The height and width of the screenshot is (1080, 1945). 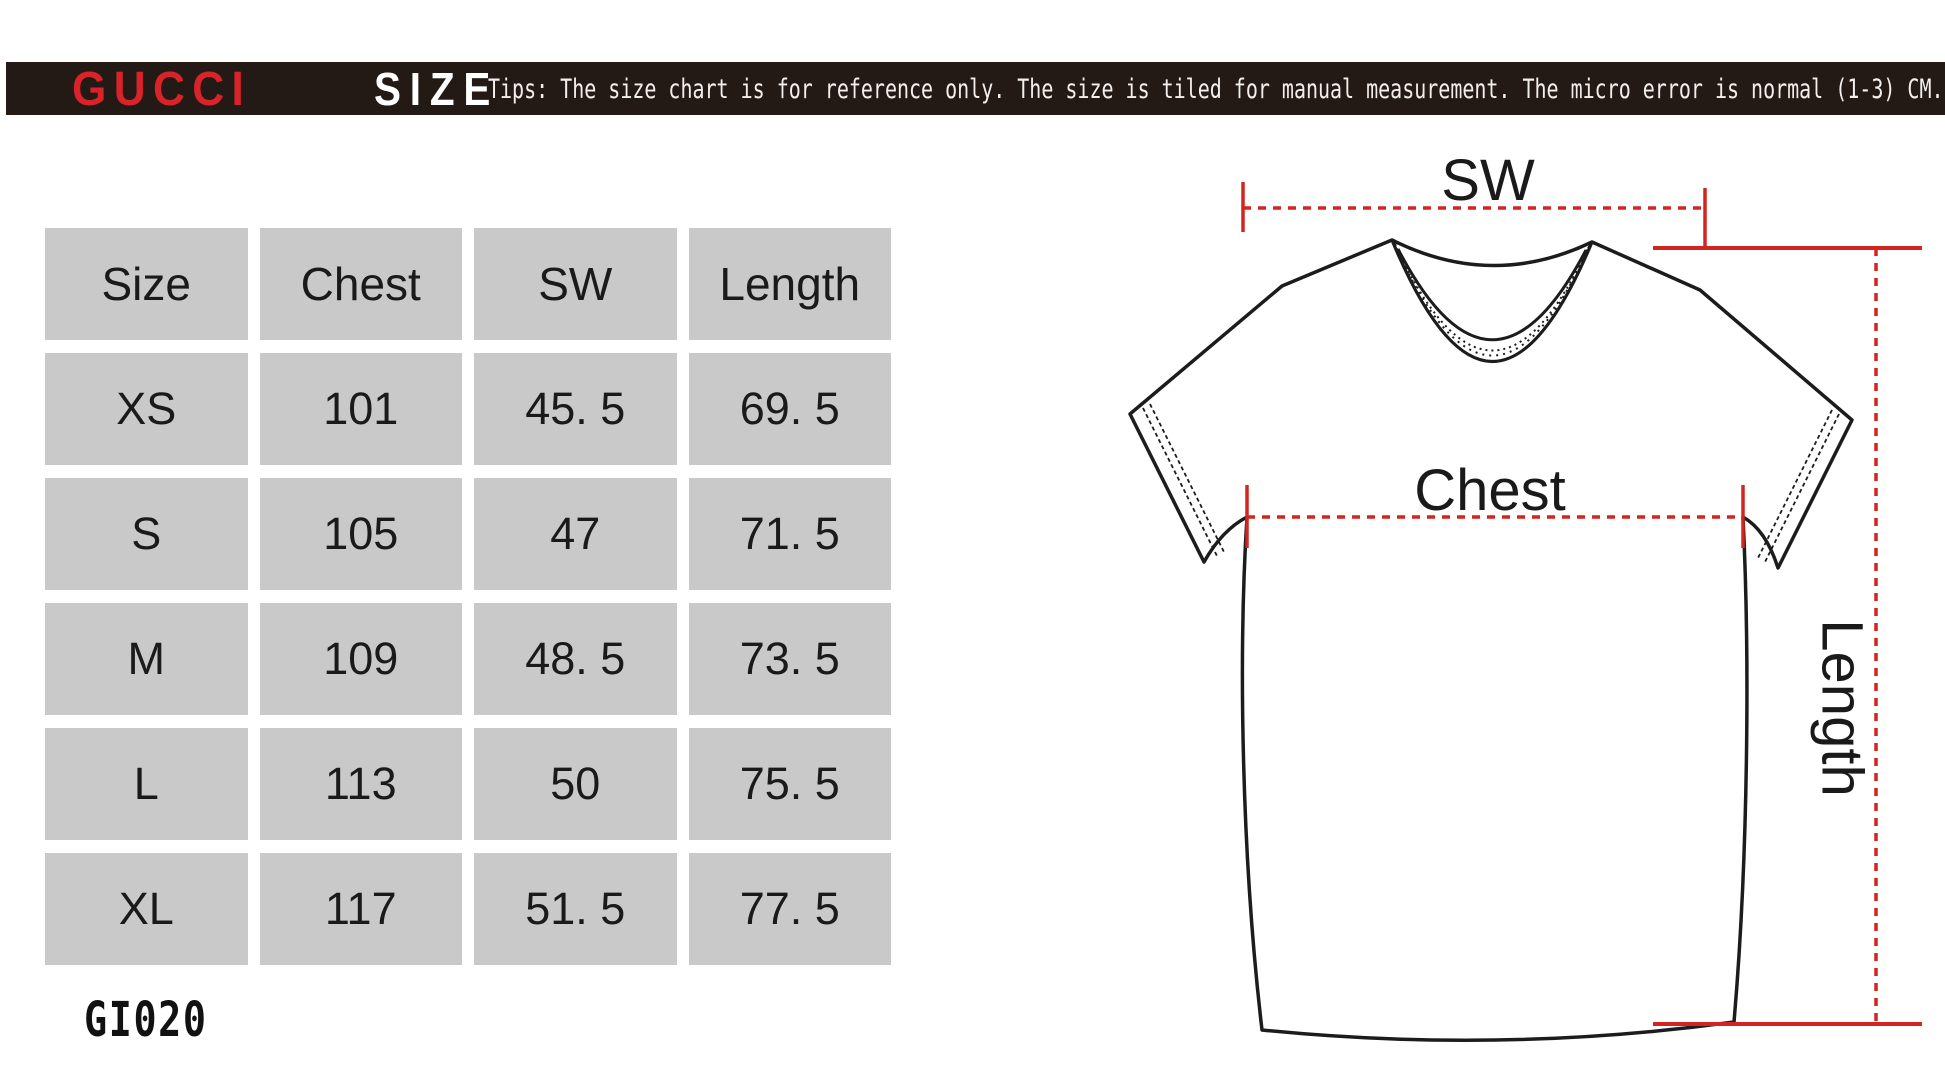 I want to click on style-code: GI020, so click(x=146, y=1020).